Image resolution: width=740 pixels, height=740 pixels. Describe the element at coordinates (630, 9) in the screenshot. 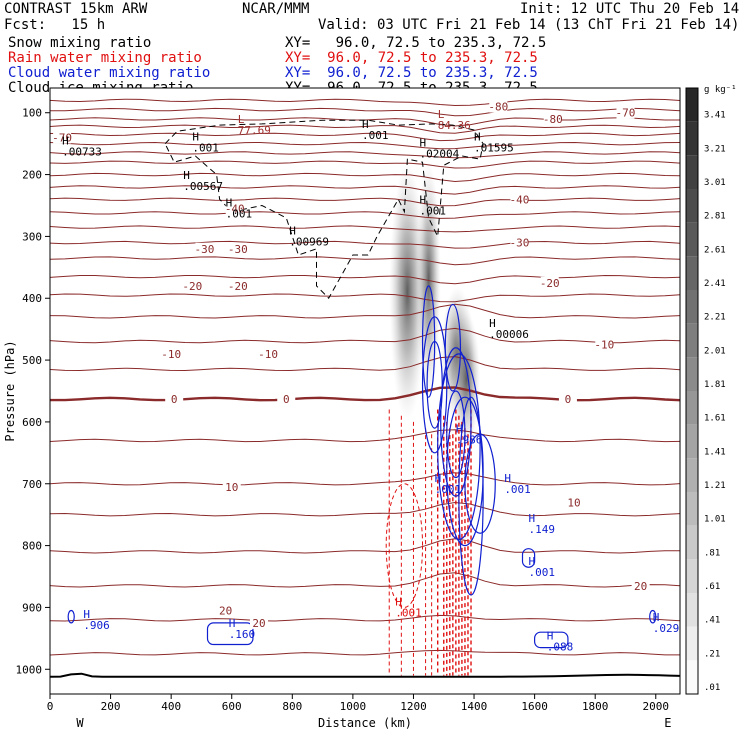

I see `init-time: Init: 12 UTC Thu 20 Feb 14` at that location.